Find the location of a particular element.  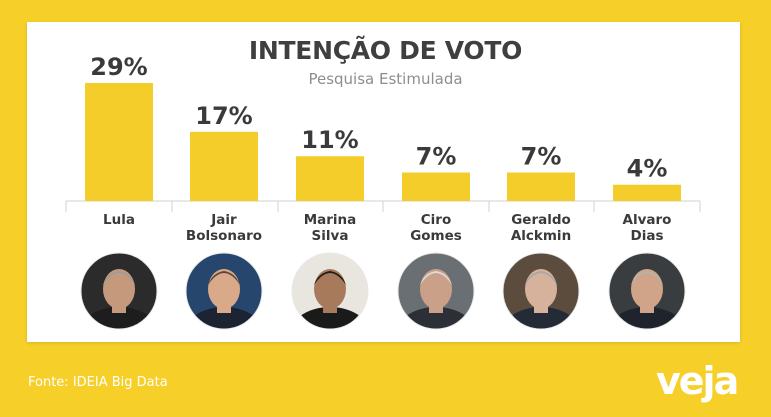

category-label: Geraldo Alckmin is located at coordinates (541, 228).